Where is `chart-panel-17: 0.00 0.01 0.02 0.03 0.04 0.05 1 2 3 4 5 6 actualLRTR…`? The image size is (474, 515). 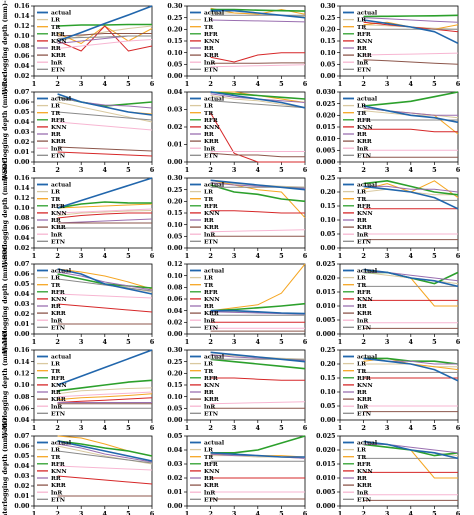 chart-panel-17: 0.00 0.01 0.02 0.03 0.04 0.05 1 2 3 4 5 6 actualLRTR… is located at coordinates (237, 474).